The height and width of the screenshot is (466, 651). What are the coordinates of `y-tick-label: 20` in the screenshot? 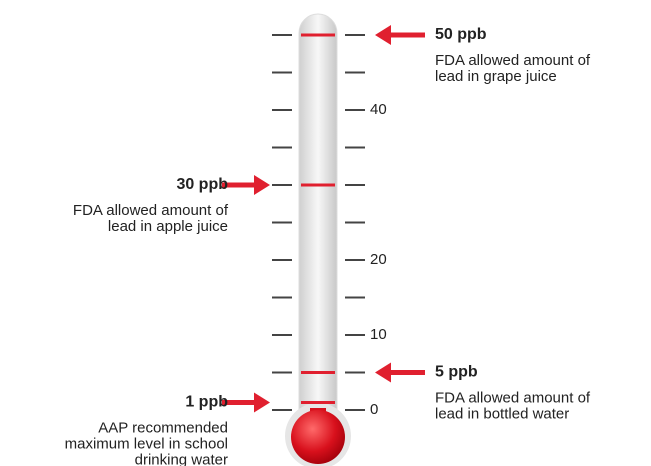 It's located at (378, 259).